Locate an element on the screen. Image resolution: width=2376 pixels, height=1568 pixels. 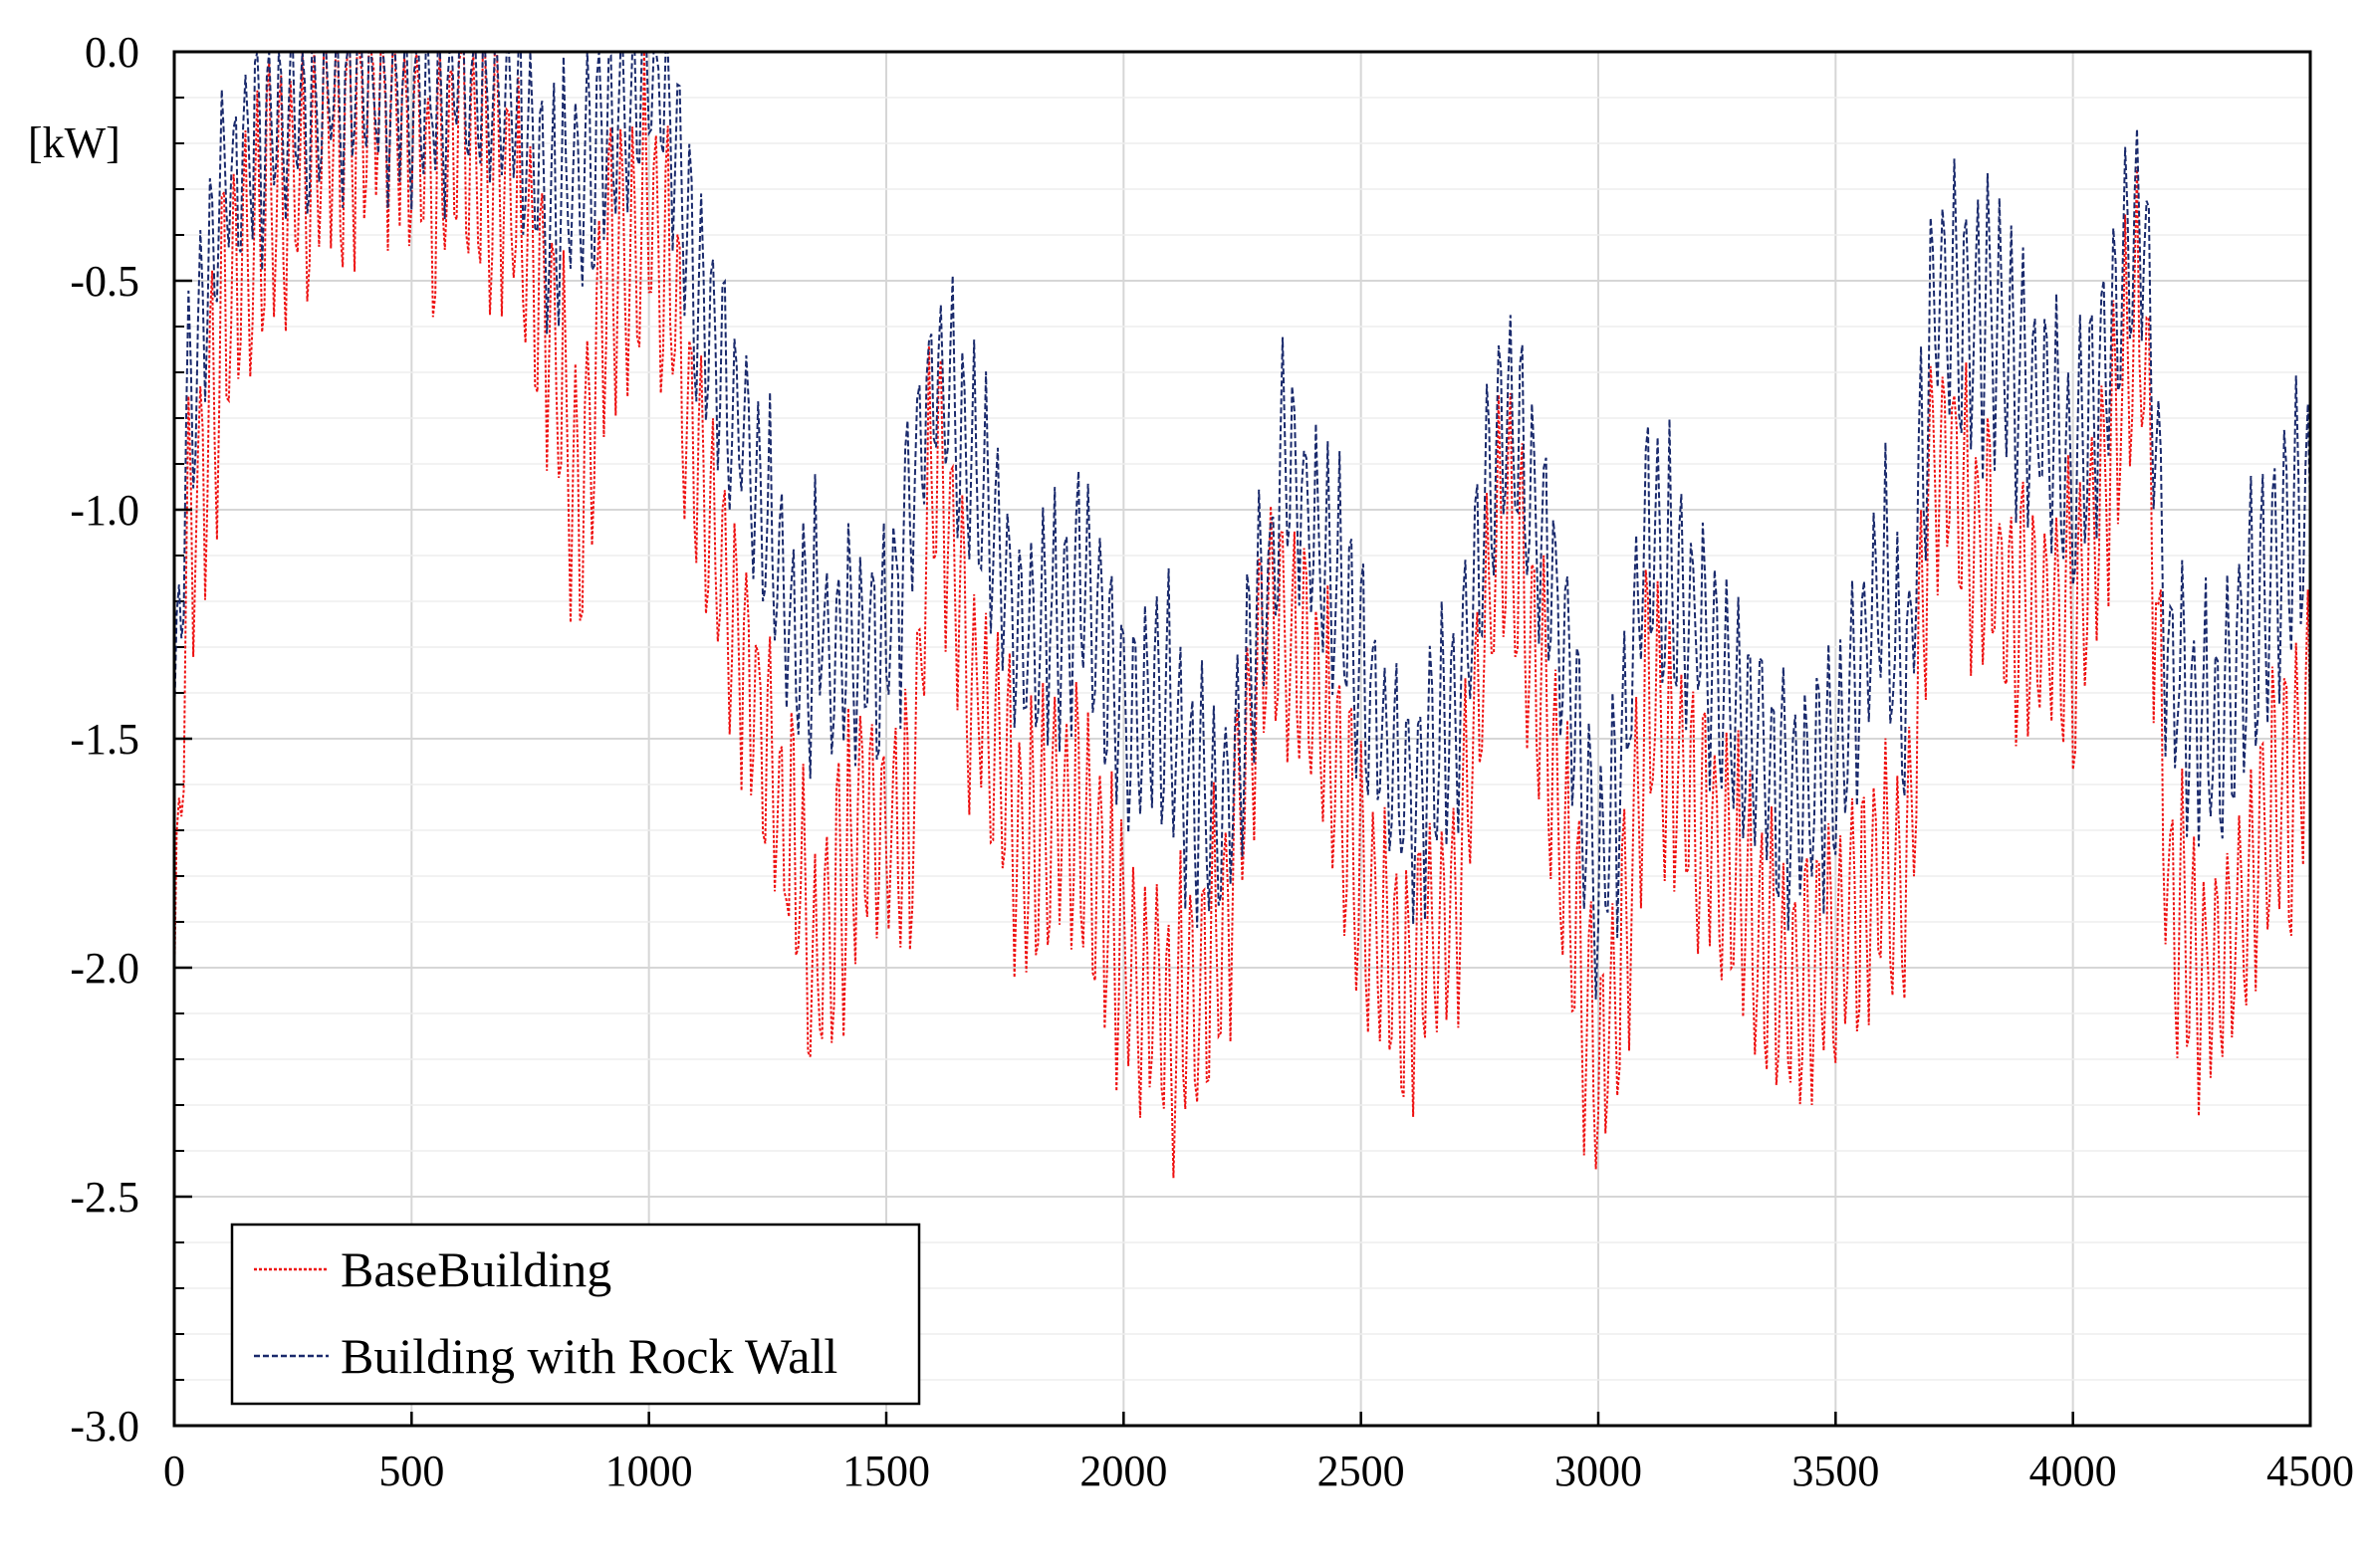
x-tick-label: 2000 is located at coordinates (1123, 1471).